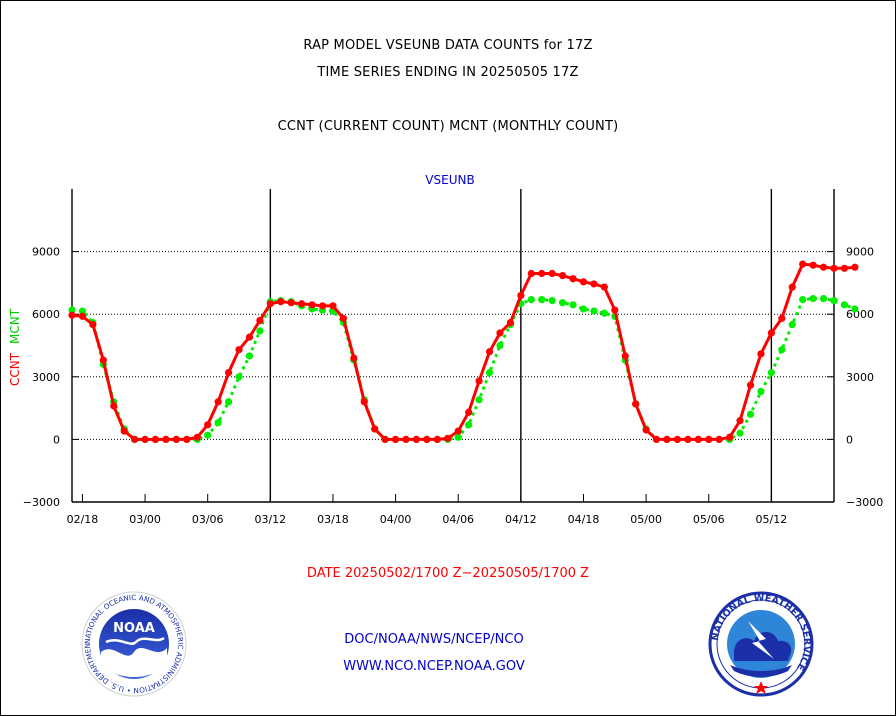  Describe the element at coordinates (46, 314) in the screenshot. I see `y-tick-label-left: 6000` at that location.